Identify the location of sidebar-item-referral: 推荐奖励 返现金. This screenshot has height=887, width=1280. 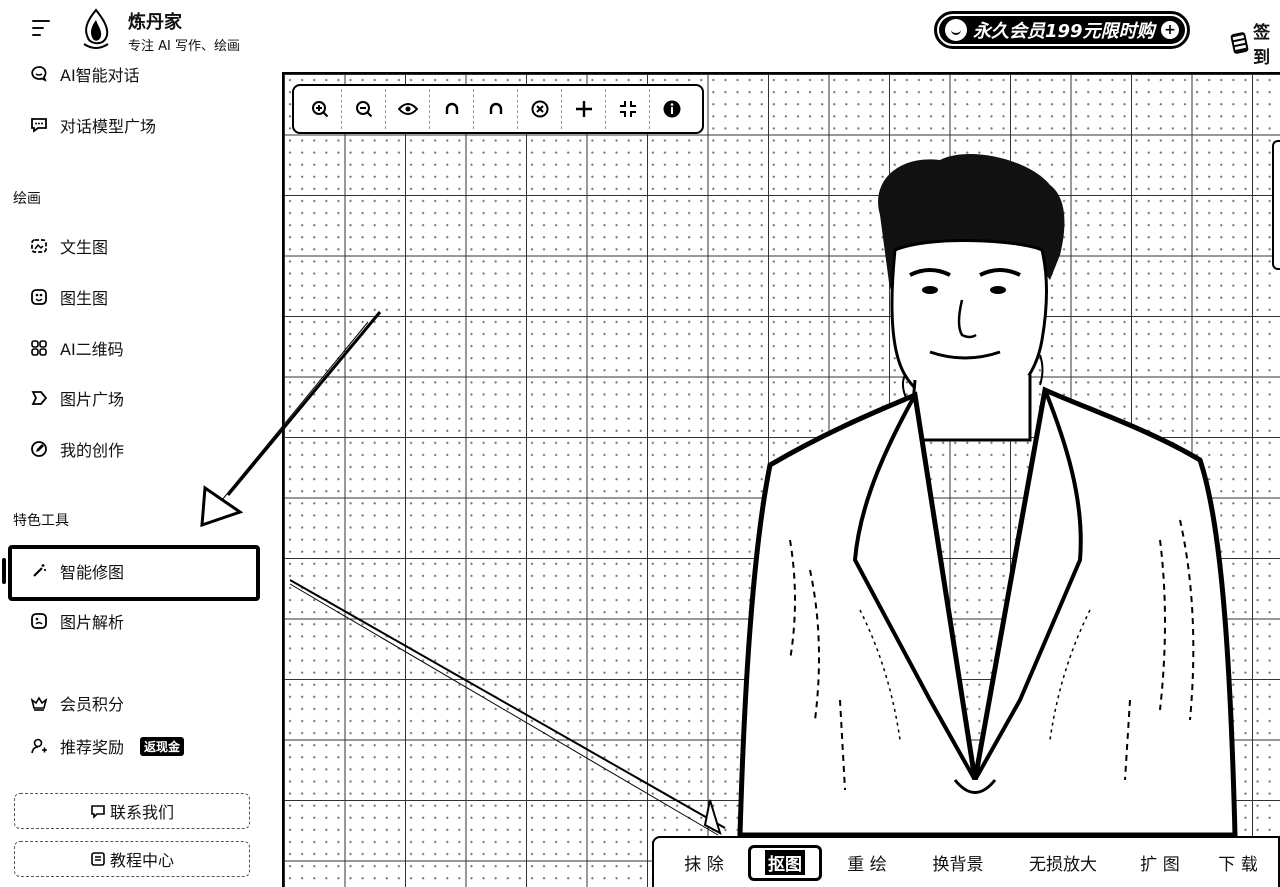
(107, 746).